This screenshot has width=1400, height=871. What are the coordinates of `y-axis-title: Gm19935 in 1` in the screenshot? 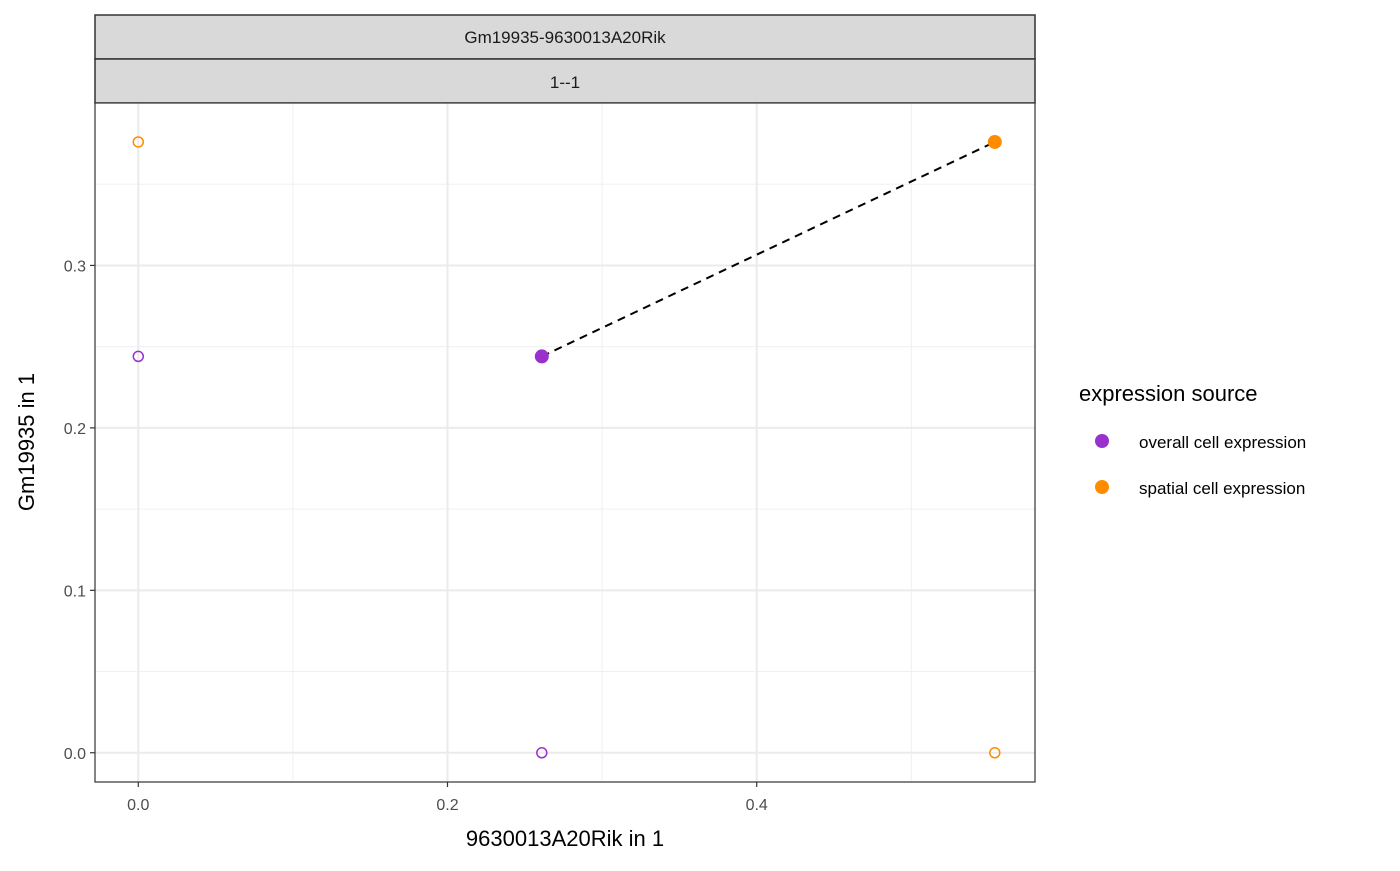 It's located at (26, 442).